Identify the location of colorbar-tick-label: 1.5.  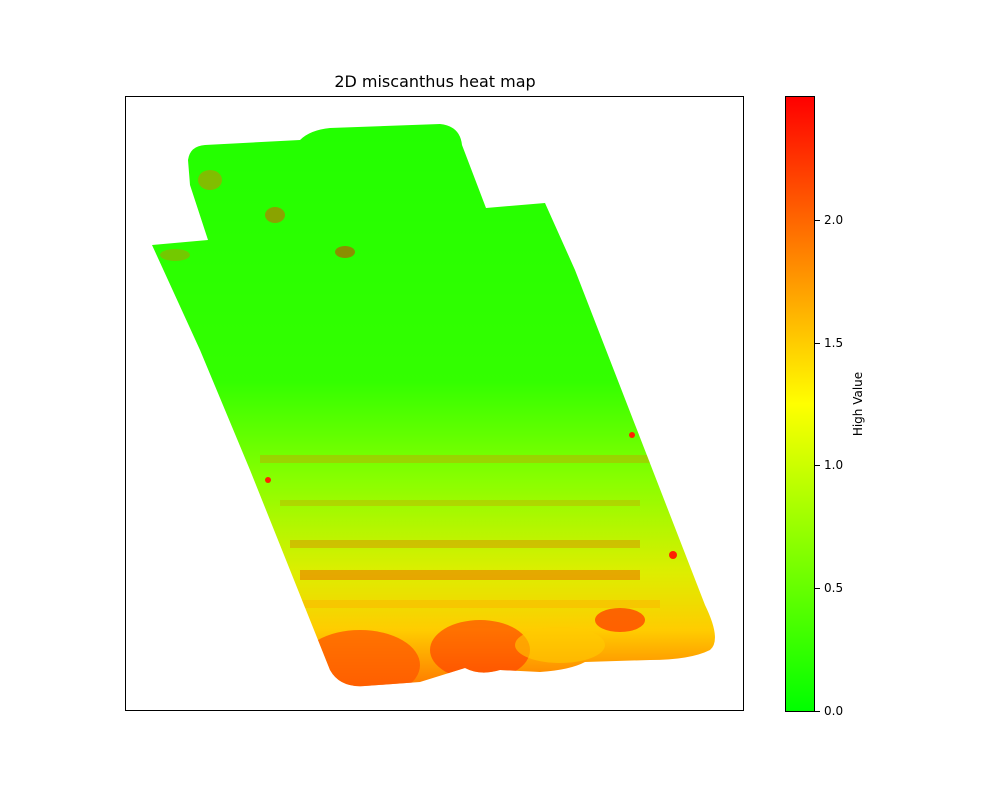
(834, 342).